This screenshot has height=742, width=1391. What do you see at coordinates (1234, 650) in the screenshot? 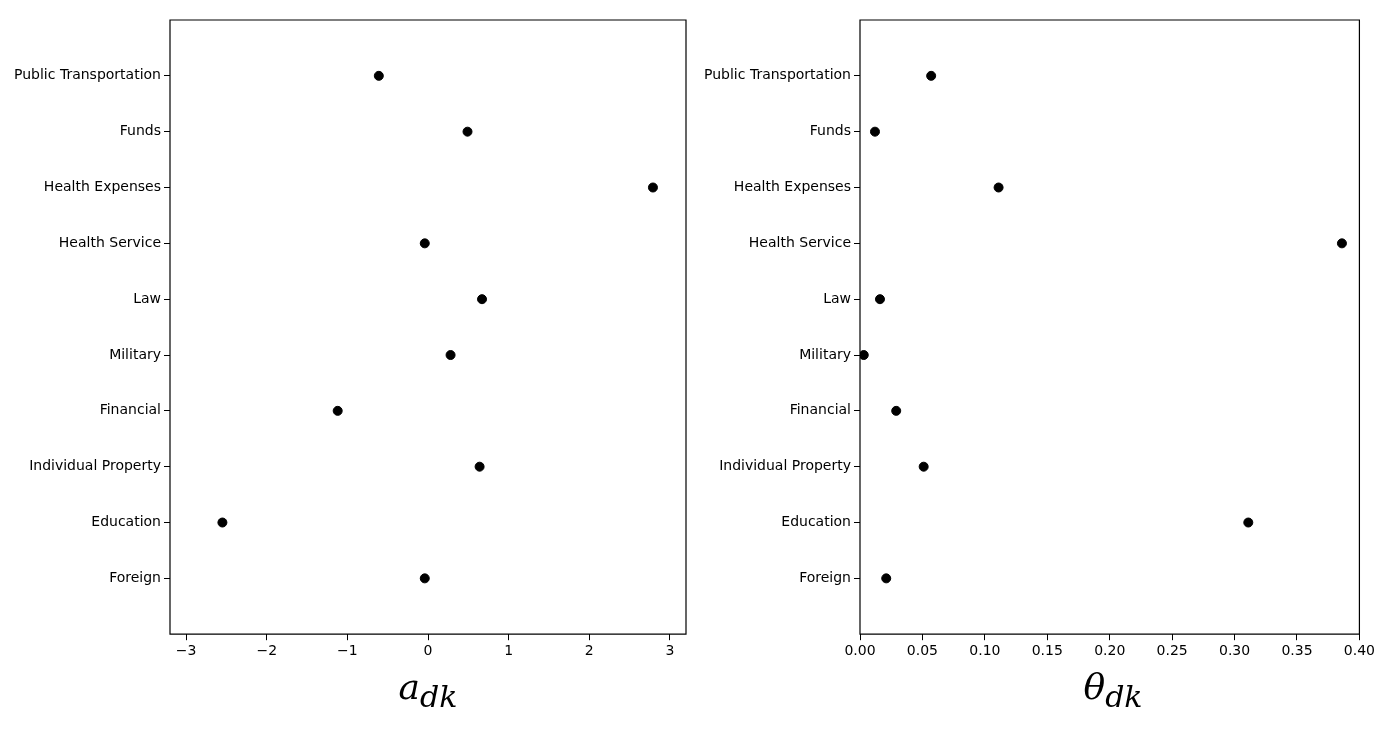
I see `x-tick-label: 0.30` at bounding box center [1234, 650].